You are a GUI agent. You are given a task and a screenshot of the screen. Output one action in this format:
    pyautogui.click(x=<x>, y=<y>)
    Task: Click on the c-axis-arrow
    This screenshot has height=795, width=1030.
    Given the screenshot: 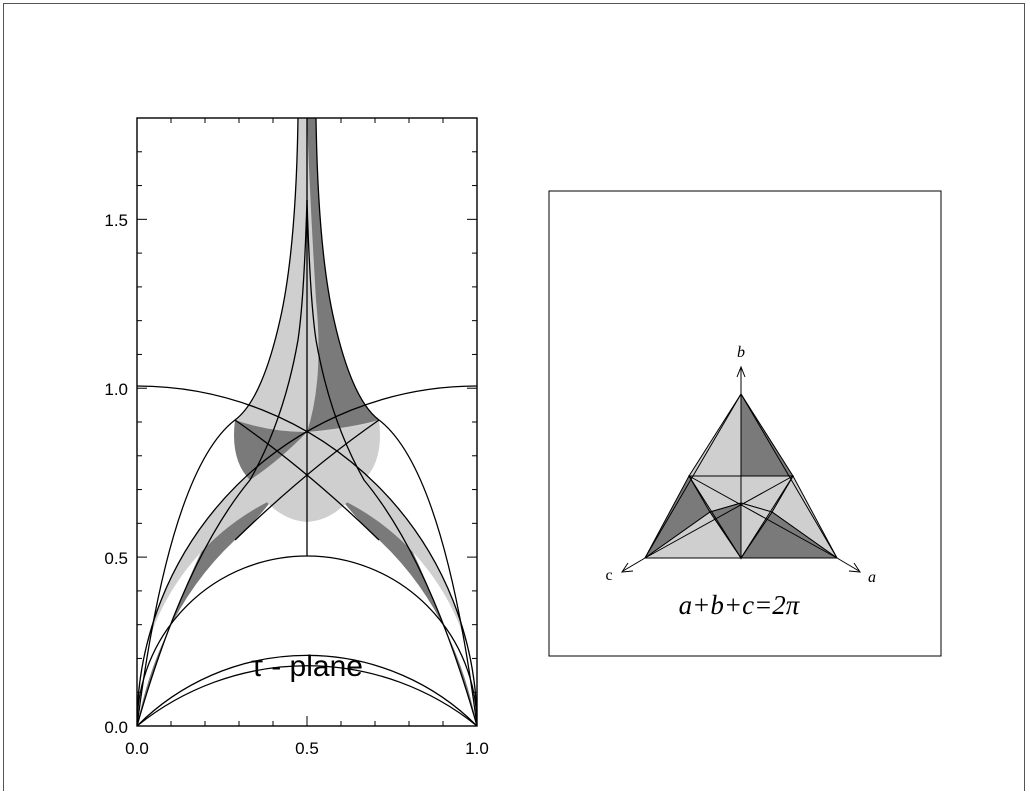 What is the action you would take?
    pyautogui.click(x=634, y=564)
    